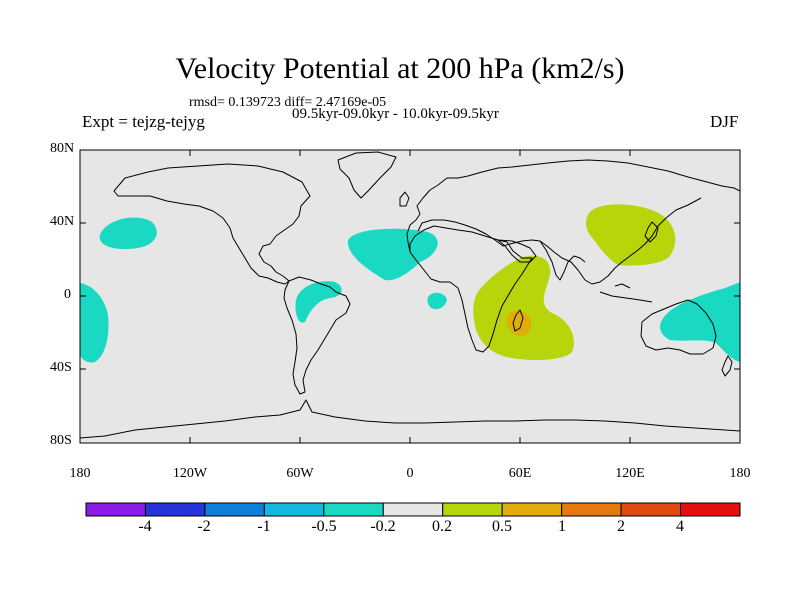 This screenshot has height=600, width=800. What do you see at coordinates (264, 526) in the screenshot?
I see `colorbar-label-3: -1` at bounding box center [264, 526].